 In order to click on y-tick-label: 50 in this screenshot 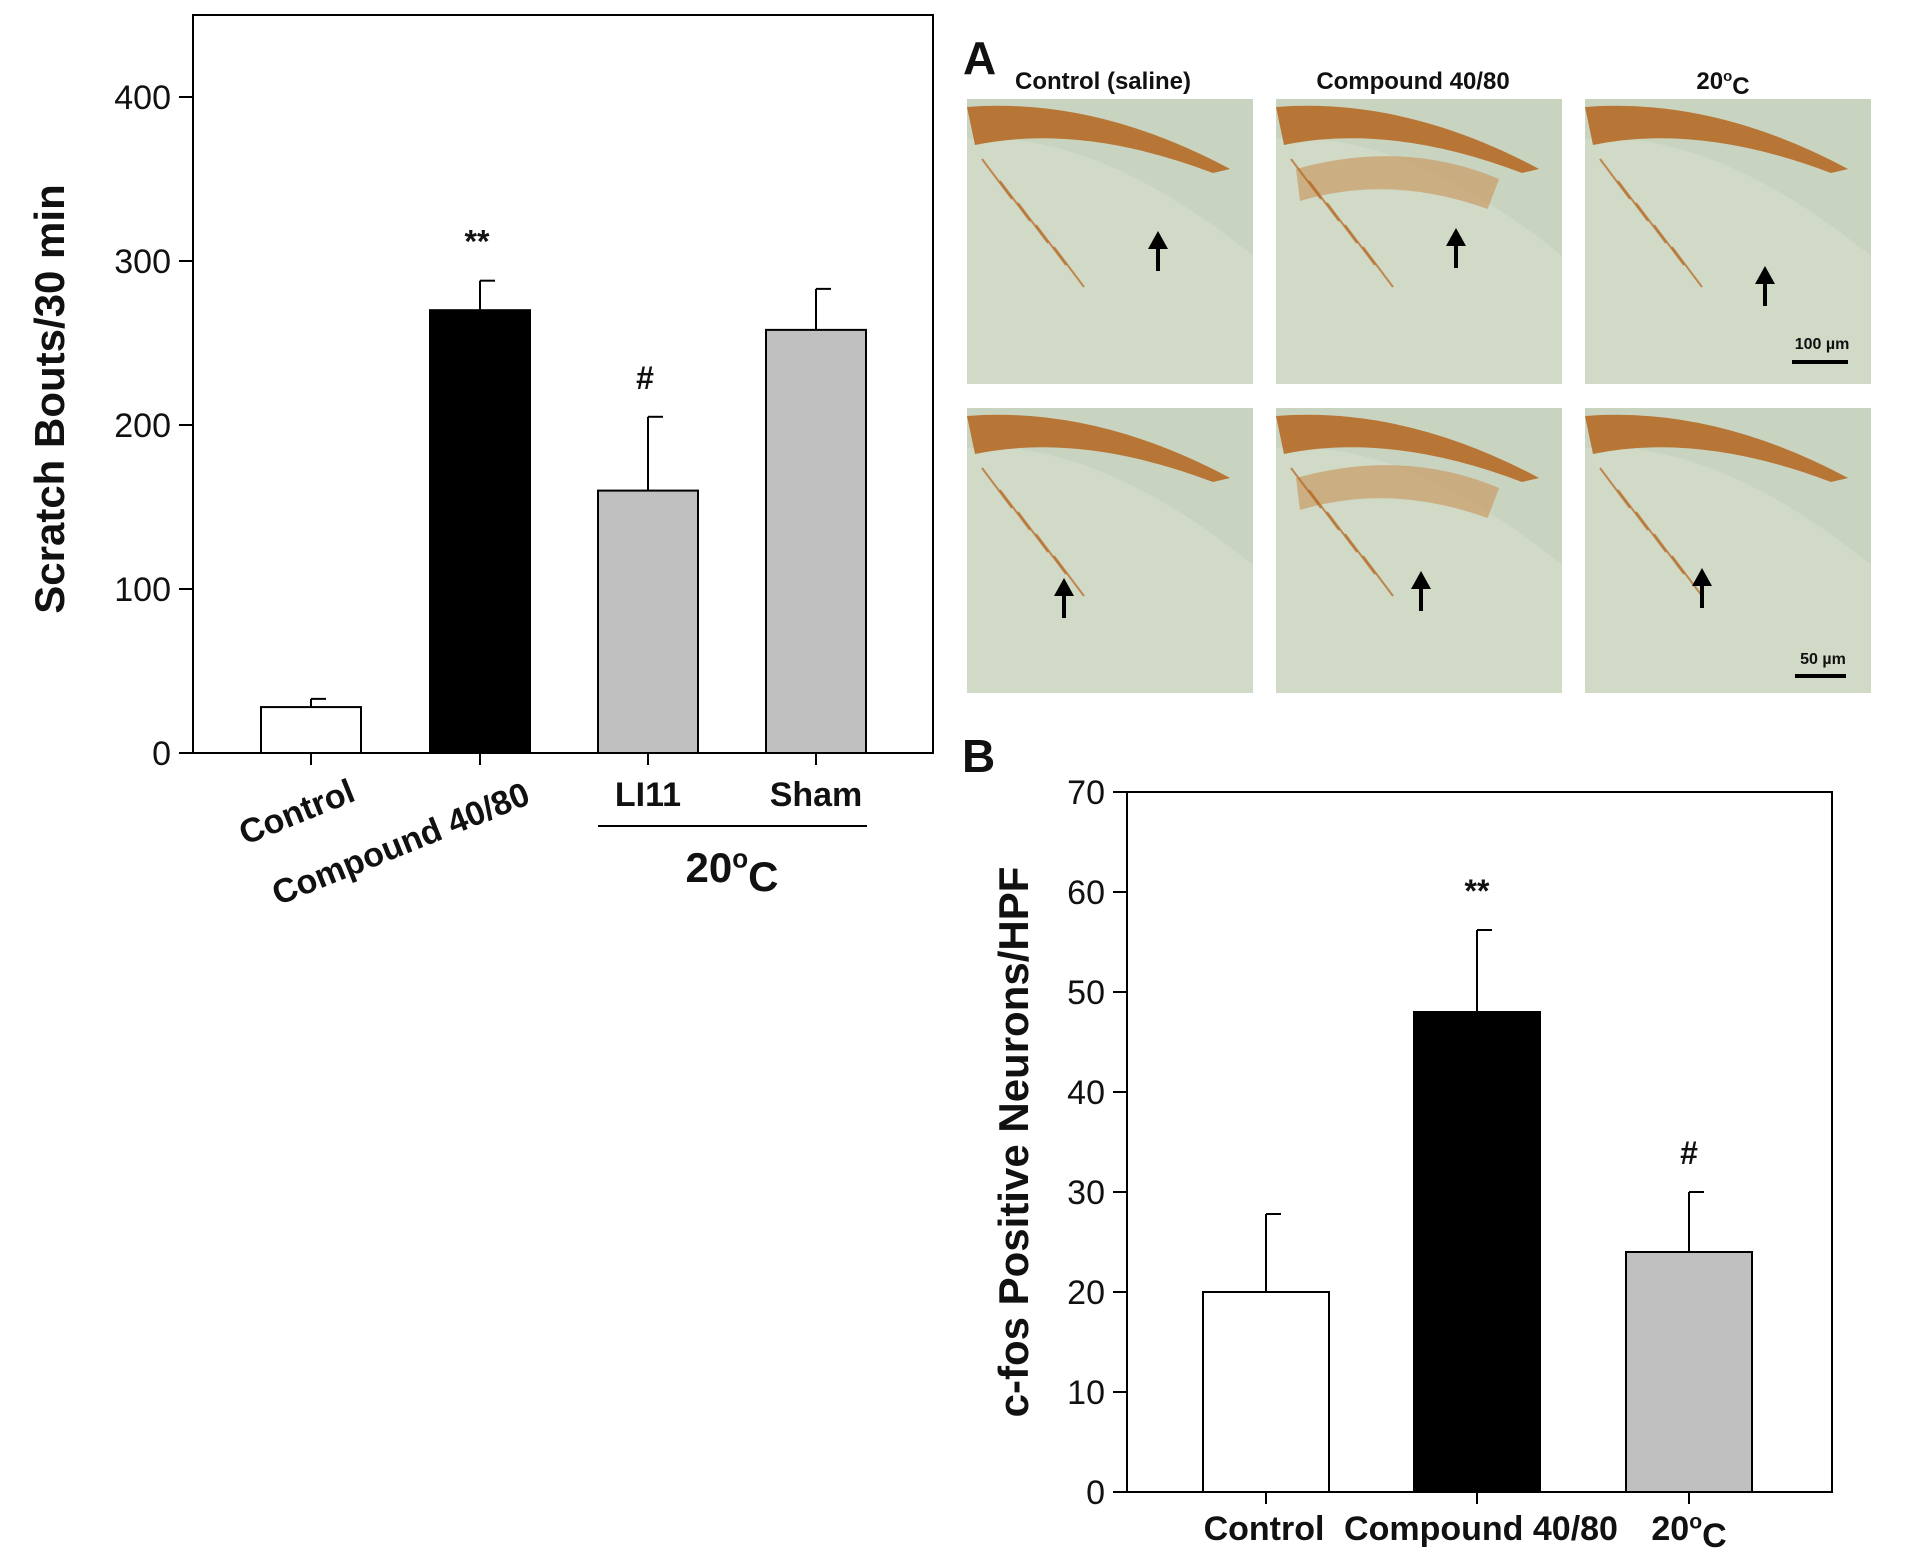, I will do `click(1086, 993)`.